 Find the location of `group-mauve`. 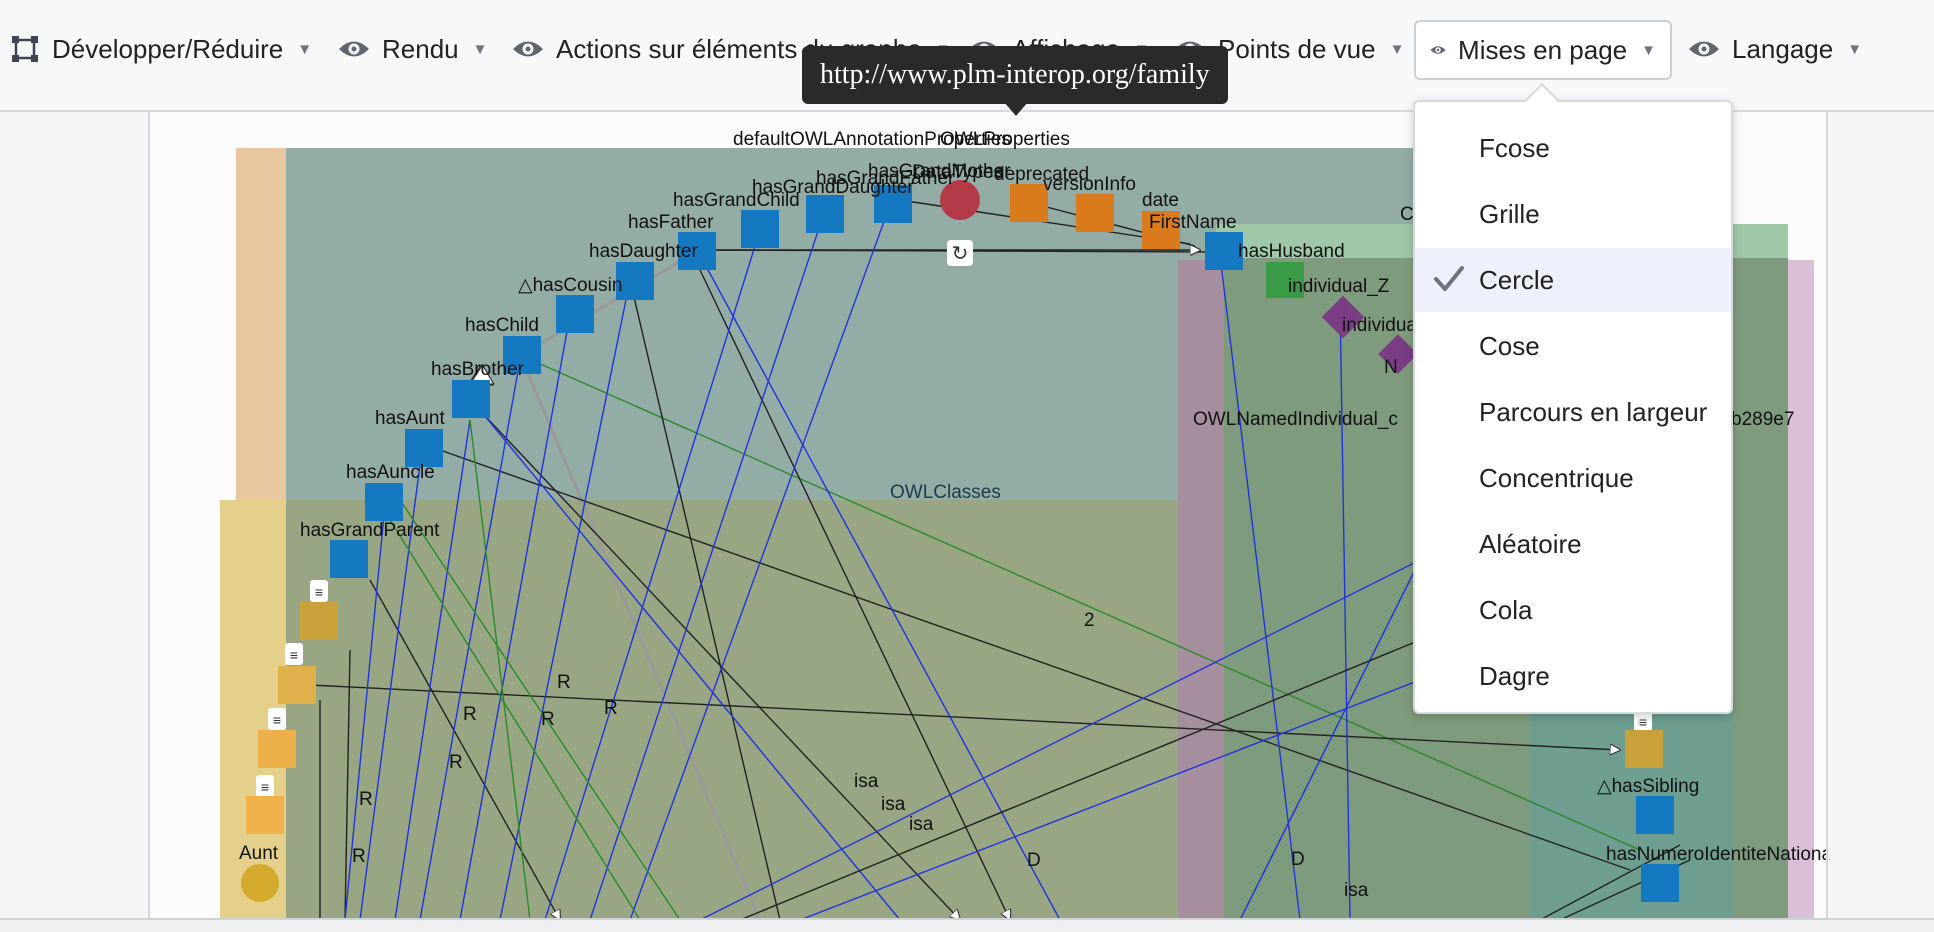

group-mauve is located at coordinates (1202, 590).